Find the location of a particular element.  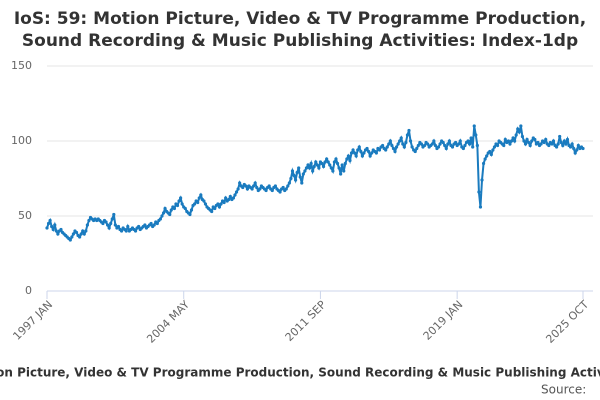

y-tick-label: 150 is located at coordinates (21, 65).